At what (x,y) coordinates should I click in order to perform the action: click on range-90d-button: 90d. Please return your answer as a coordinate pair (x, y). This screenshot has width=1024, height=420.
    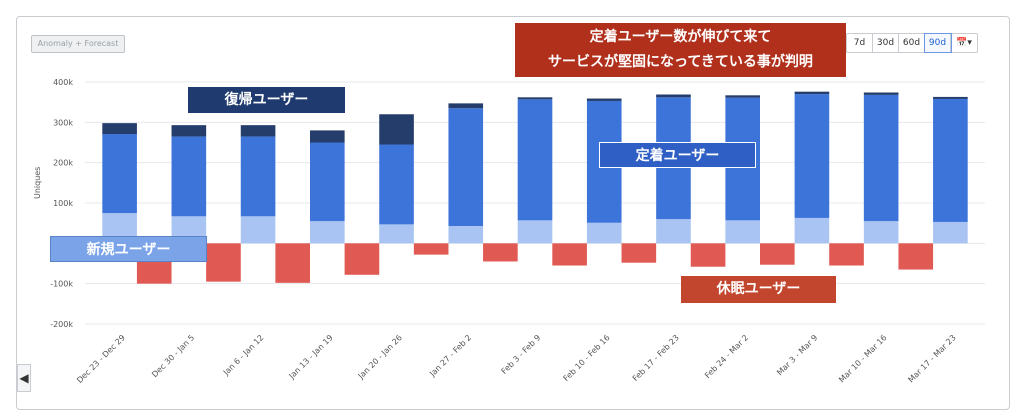
    Looking at the image, I should click on (938, 43).